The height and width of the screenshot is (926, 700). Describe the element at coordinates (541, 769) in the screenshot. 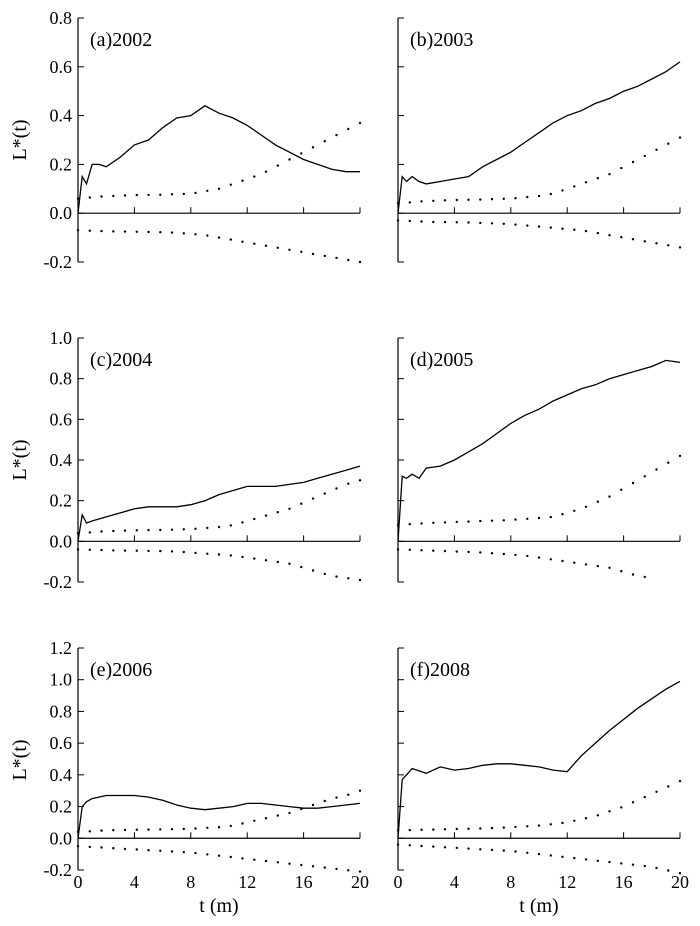

I see `panel-6: 0 4 8 12 16 20 (f)2008` at that location.